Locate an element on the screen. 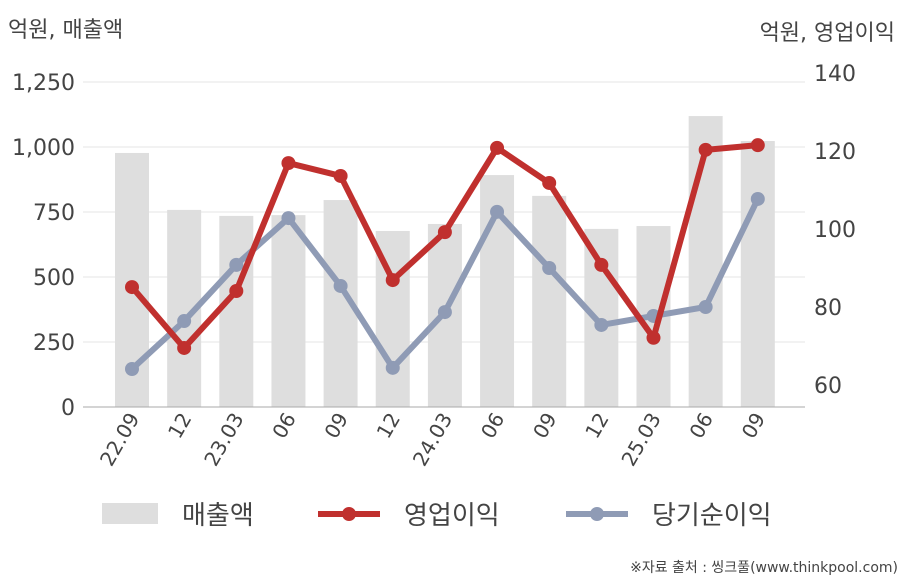  left-tick-label: 250 is located at coordinates (54, 343).